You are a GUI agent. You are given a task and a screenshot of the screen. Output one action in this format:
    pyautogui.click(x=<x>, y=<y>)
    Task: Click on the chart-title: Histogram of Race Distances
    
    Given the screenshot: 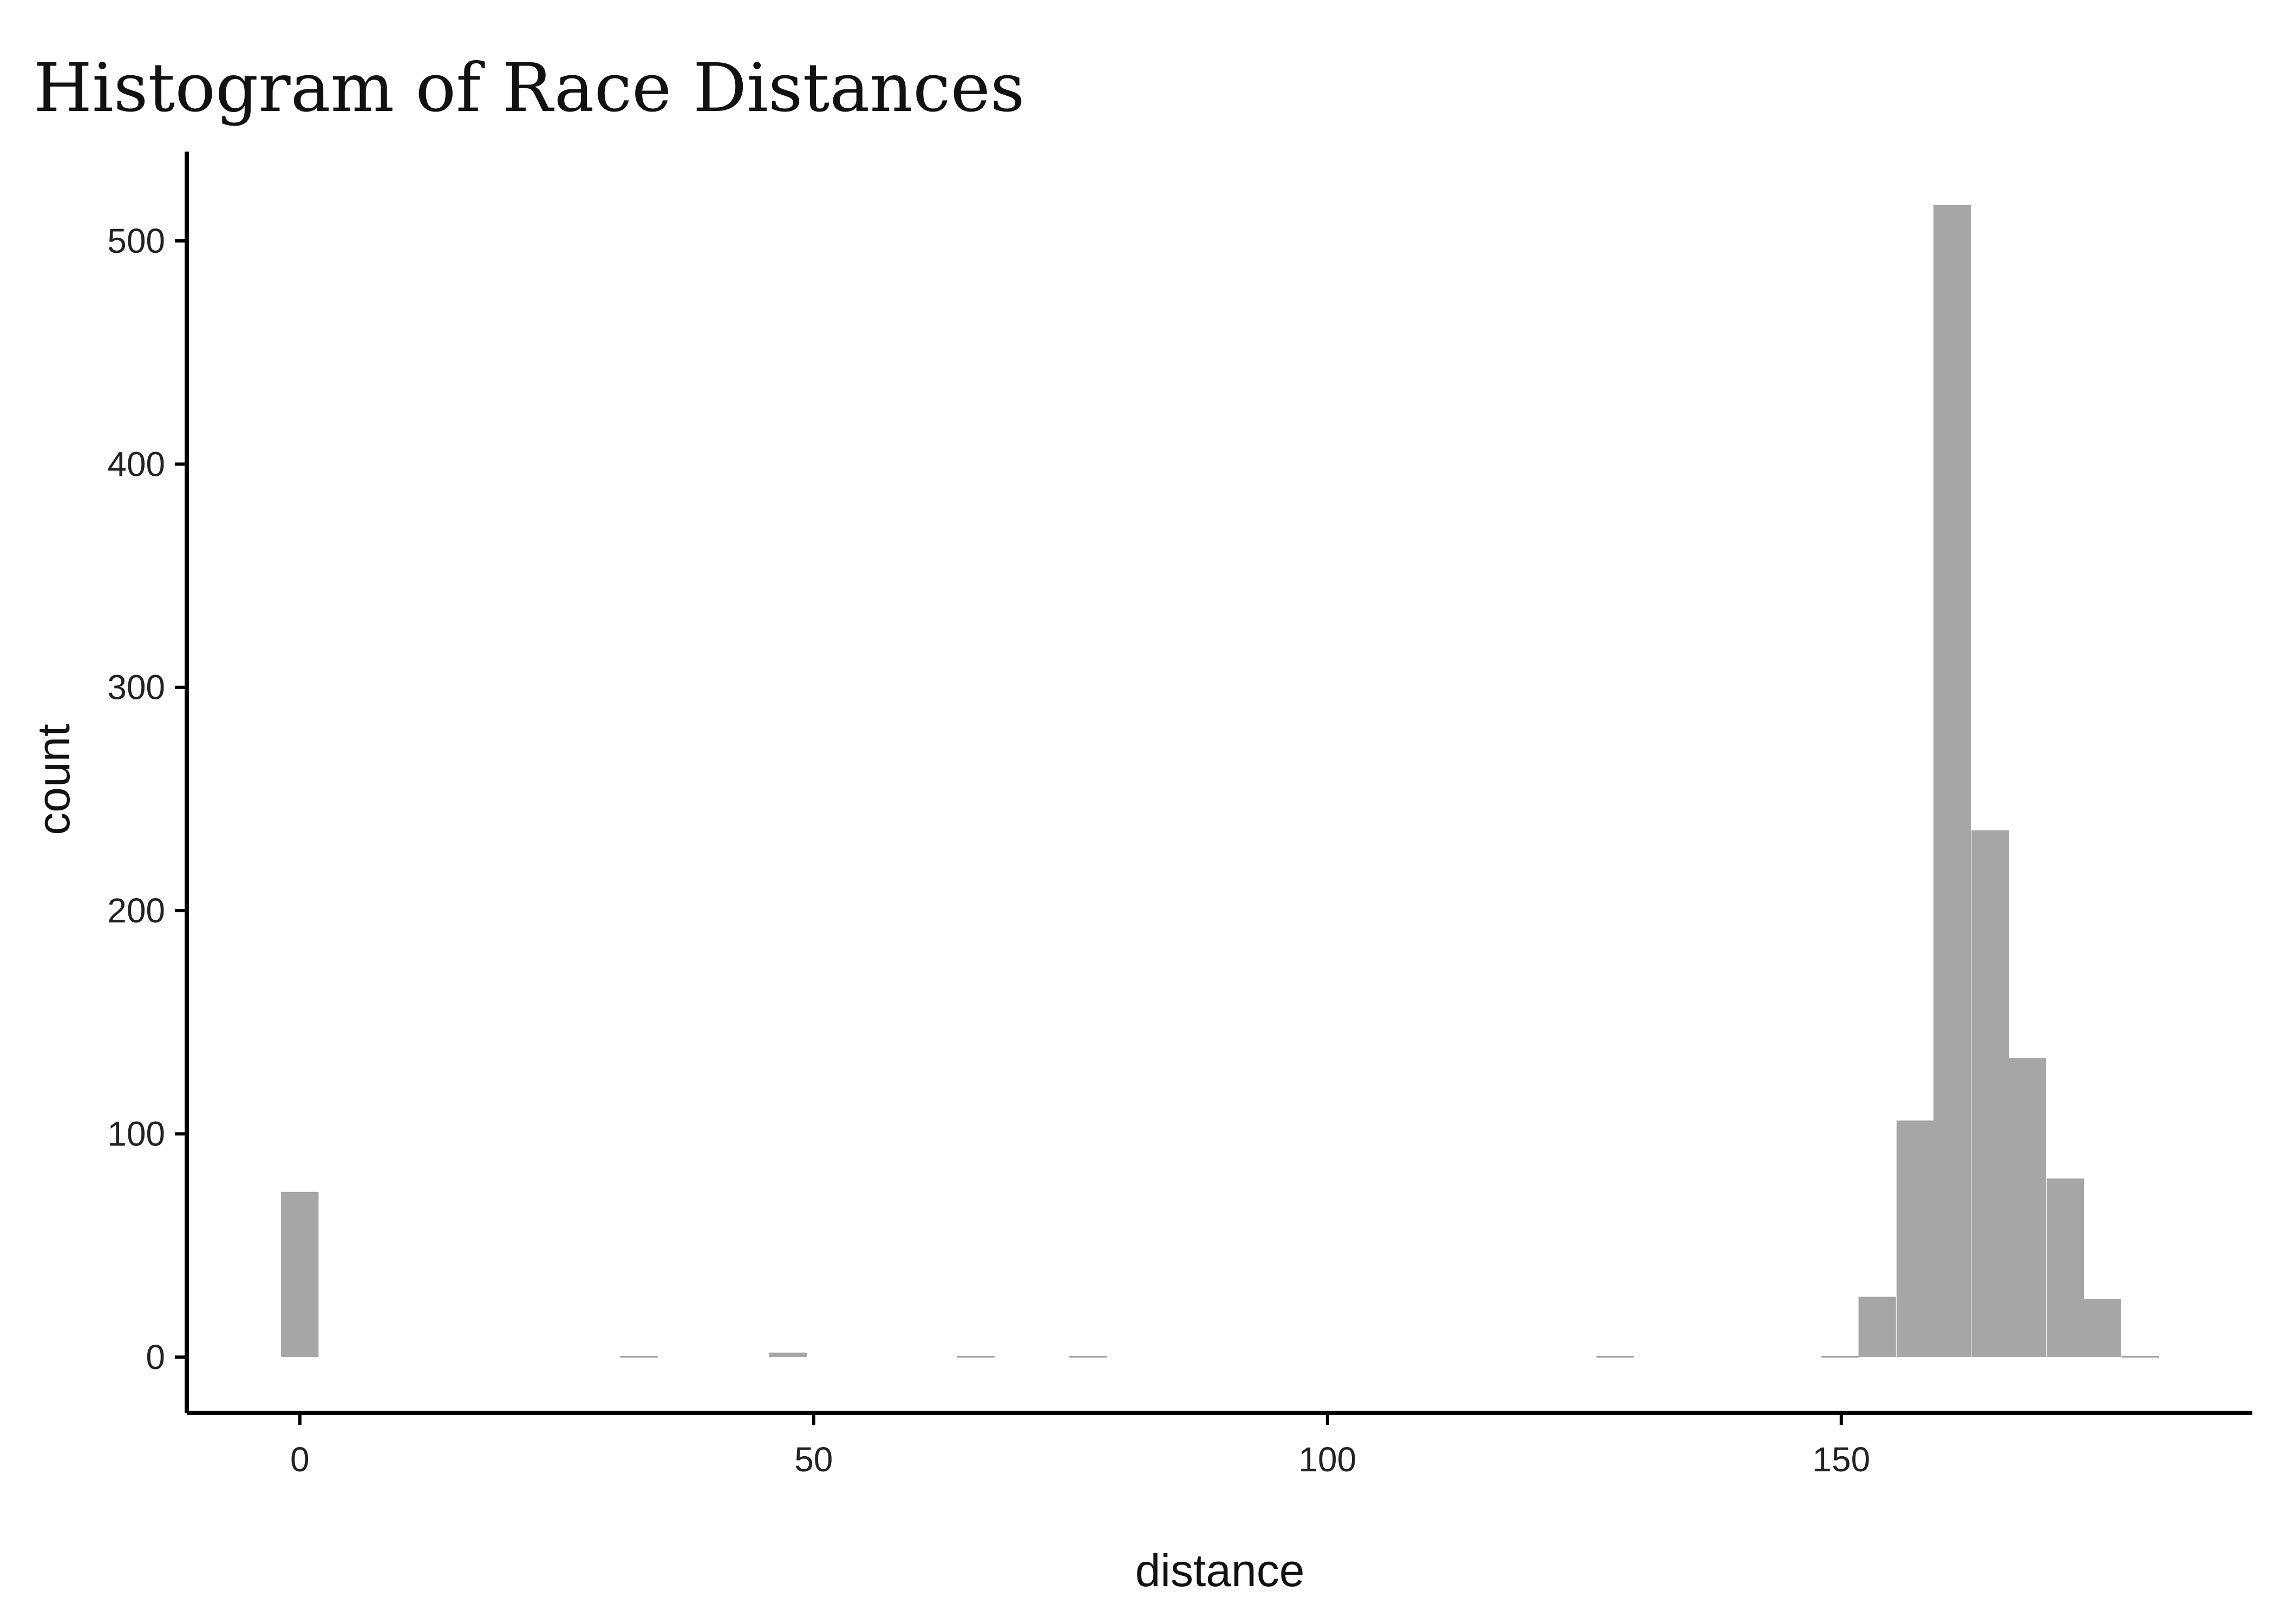 What is the action you would take?
    pyautogui.click(x=530, y=88)
    